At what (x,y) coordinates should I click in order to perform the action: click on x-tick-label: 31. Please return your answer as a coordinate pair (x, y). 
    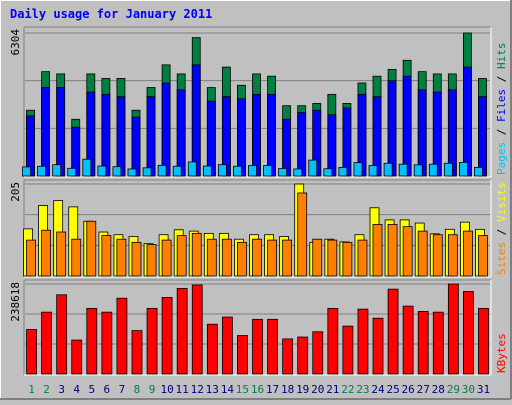
    Looking at the image, I should click on (483, 389).